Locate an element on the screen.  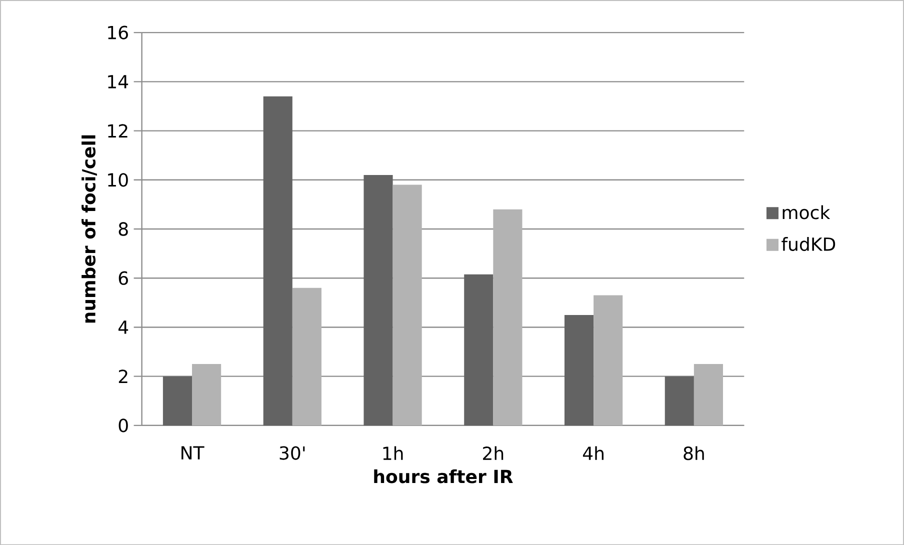
y-tick-label: 0 is located at coordinates (123, 425).